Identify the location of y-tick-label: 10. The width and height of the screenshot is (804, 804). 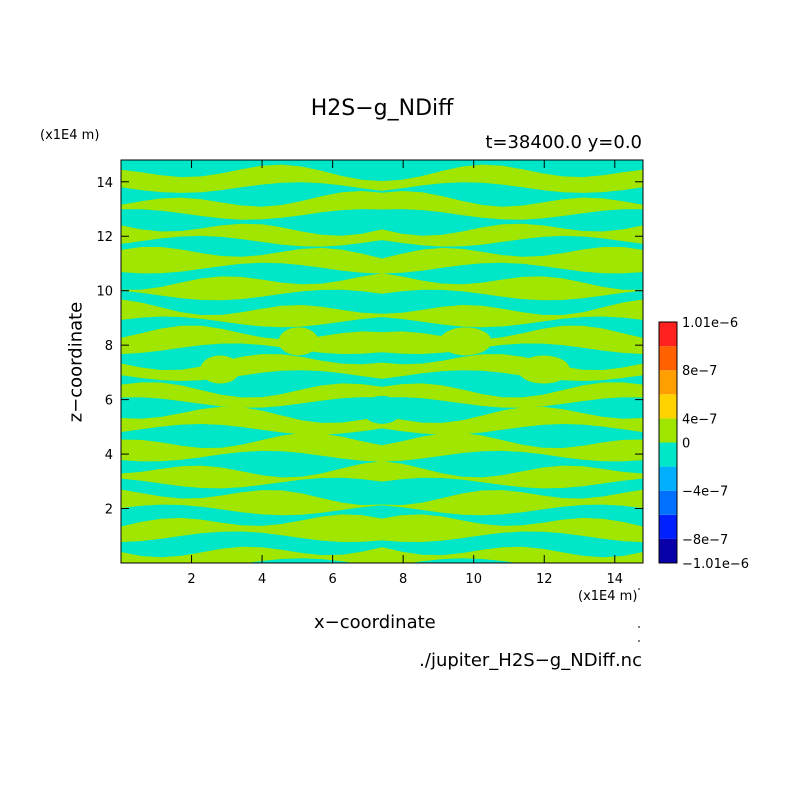
(104, 292).